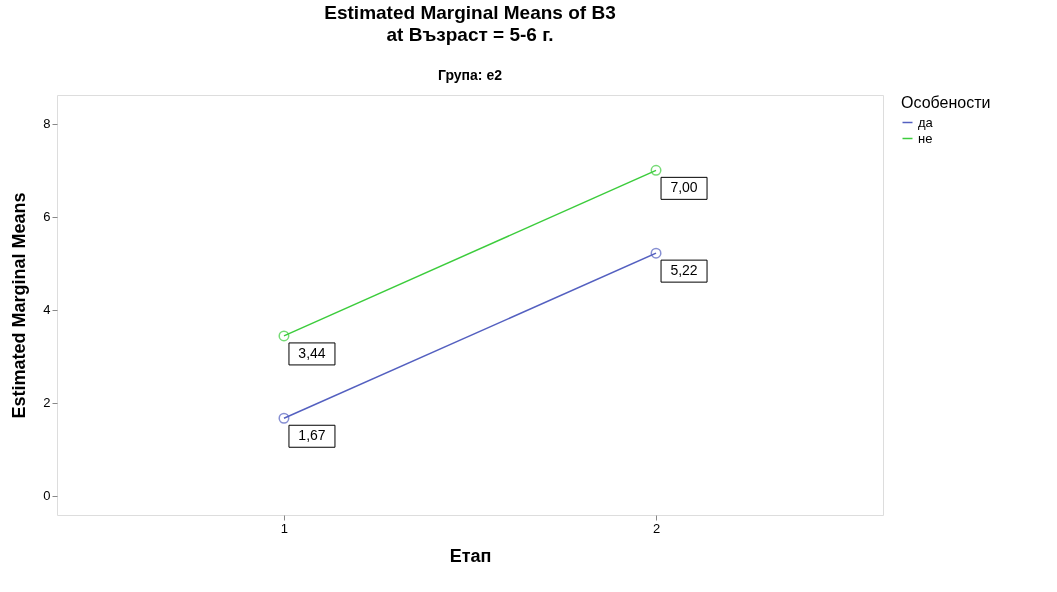 Image resolution: width=1057 pixels, height=592 pixels. Describe the element at coordinates (312, 435) in the screenshot. I see `data-label: 1,67` at that location.